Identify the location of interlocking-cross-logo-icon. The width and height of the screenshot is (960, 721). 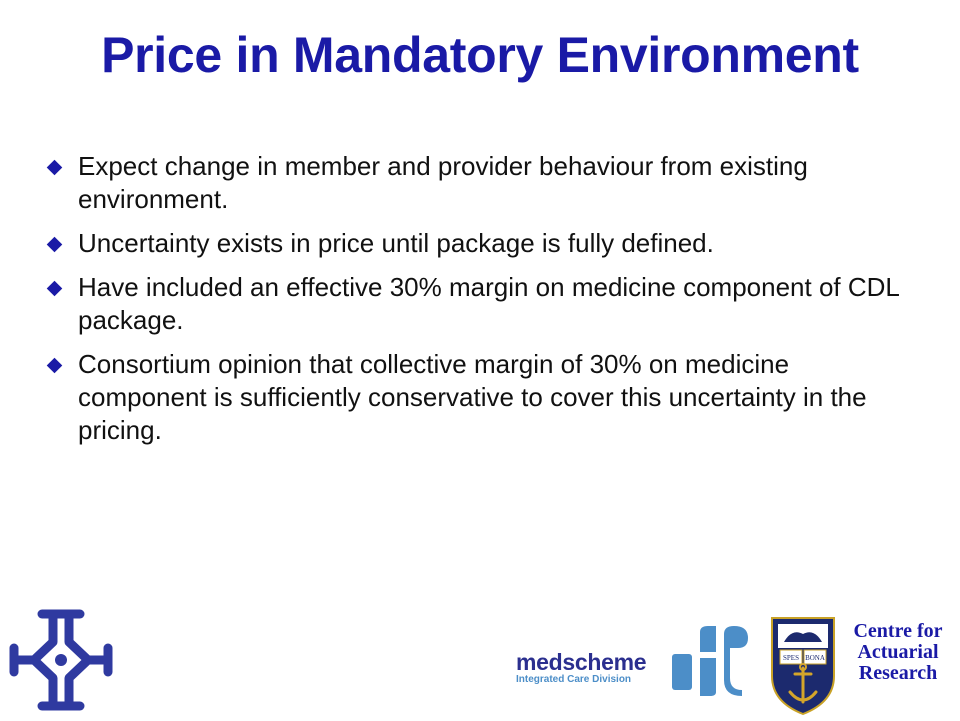
(61, 662).